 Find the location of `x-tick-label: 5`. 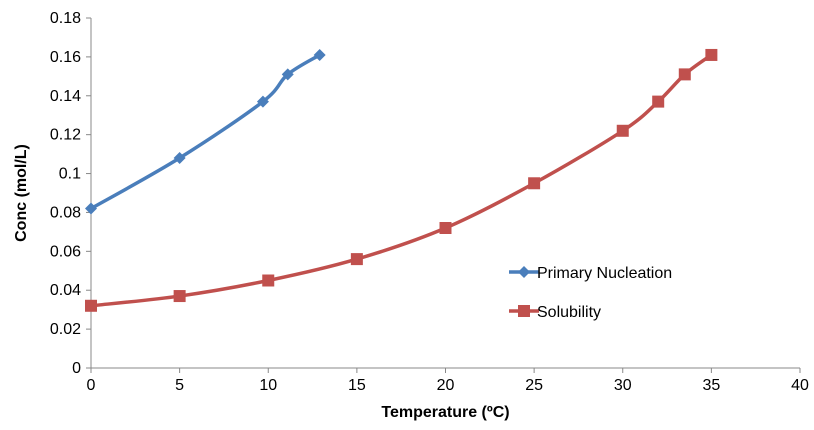

x-tick-label: 5 is located at coordinates (179, 385).